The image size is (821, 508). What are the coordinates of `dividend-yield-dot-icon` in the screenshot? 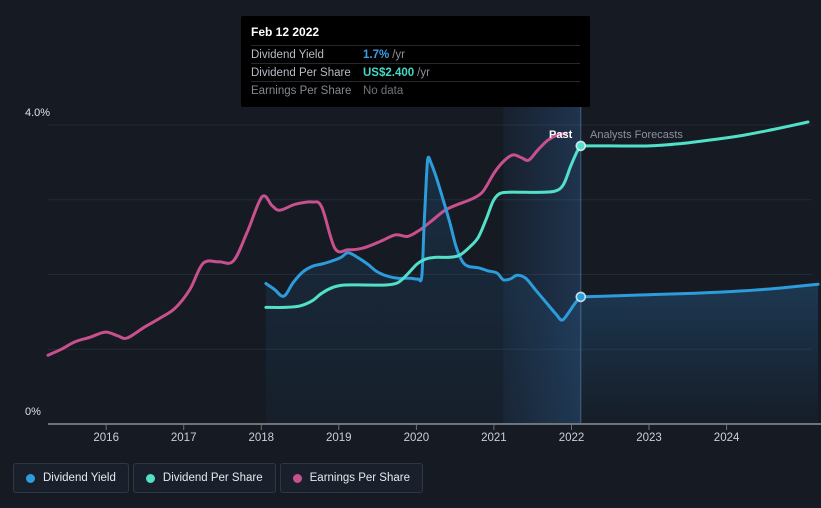 It's located at (30, 478).